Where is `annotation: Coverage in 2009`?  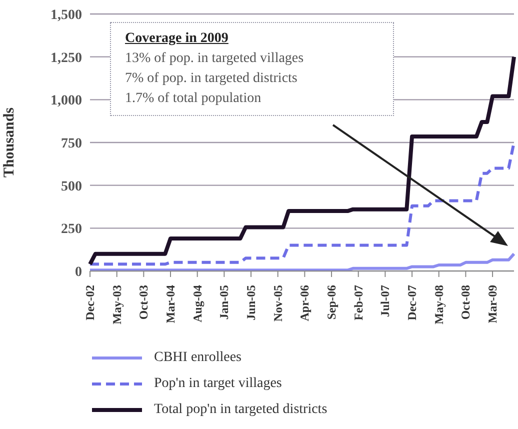 annotation: Coverage in 2009 is located at coordinates (177, 39).